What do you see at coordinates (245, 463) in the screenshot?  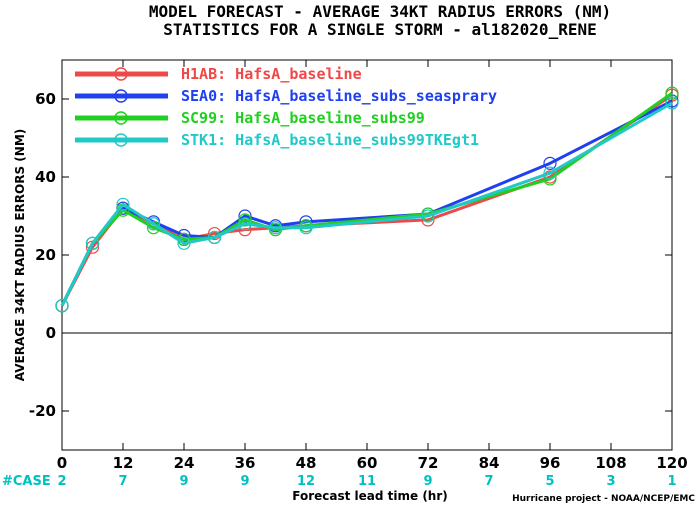 I see `x-tick-label: 36` at bounding box center [245, 463].